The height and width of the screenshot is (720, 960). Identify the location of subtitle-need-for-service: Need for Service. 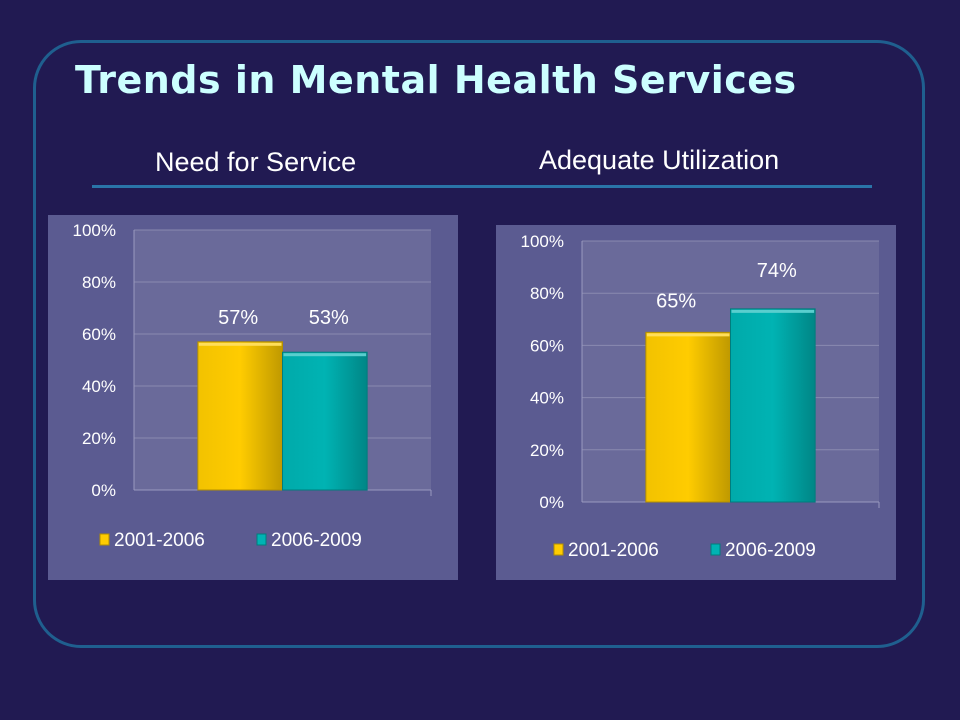
(256, 162).